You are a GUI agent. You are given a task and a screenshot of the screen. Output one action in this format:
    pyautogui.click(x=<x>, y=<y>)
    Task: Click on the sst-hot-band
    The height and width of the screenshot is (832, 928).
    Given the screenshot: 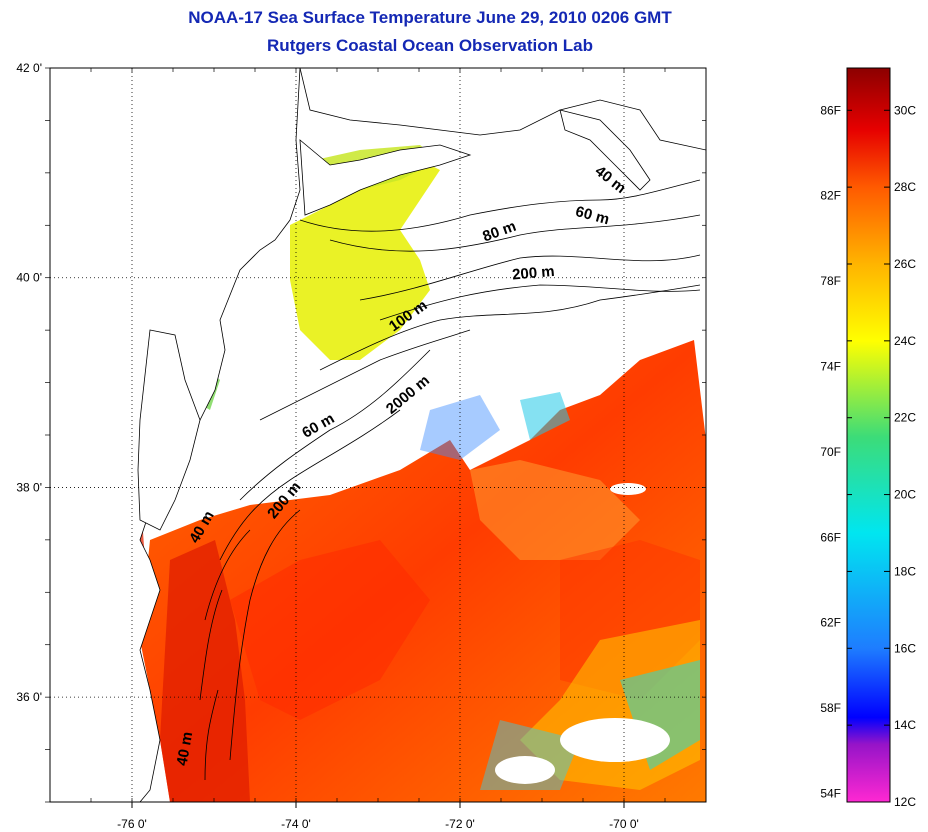 What is the action you would take?
    pyautogui.click(x=205, y=671)
    